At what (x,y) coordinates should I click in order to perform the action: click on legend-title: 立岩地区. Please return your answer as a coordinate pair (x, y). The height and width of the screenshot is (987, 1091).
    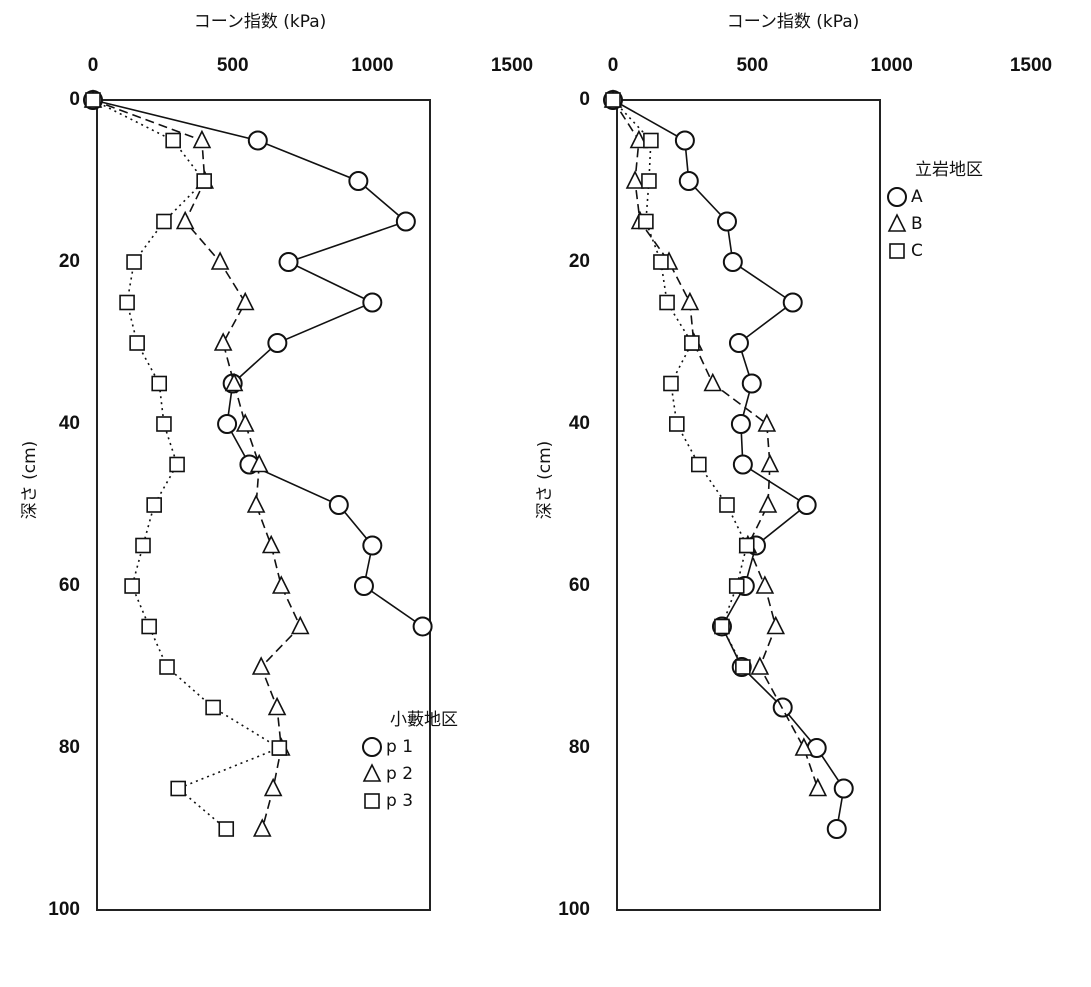
    Looking at the image, I should click on (949, 170).